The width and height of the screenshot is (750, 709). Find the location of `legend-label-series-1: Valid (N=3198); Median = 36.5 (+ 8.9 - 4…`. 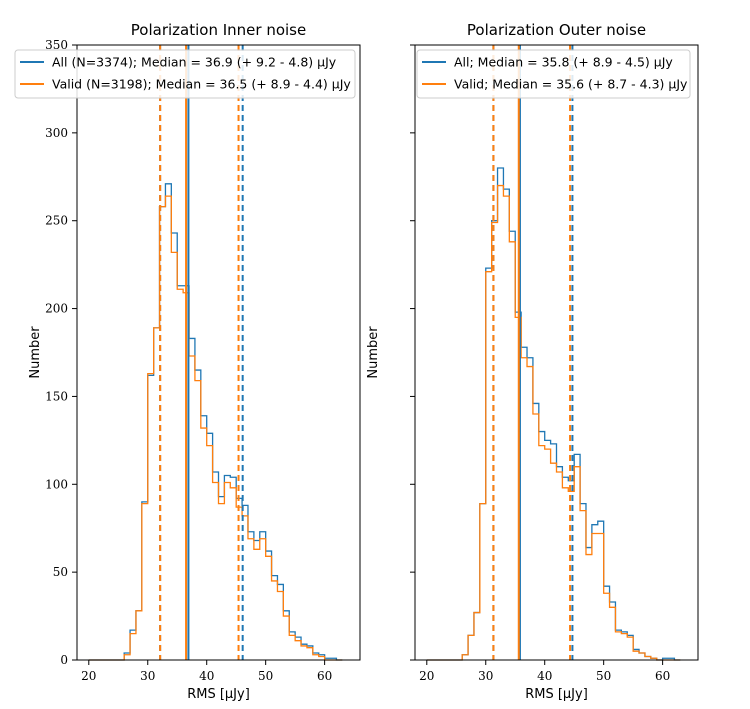

legend-label-series-1: Valid (N=3198); Median = 36.5 (+ 8.9 - 4… is located at coordinates (201, 84).